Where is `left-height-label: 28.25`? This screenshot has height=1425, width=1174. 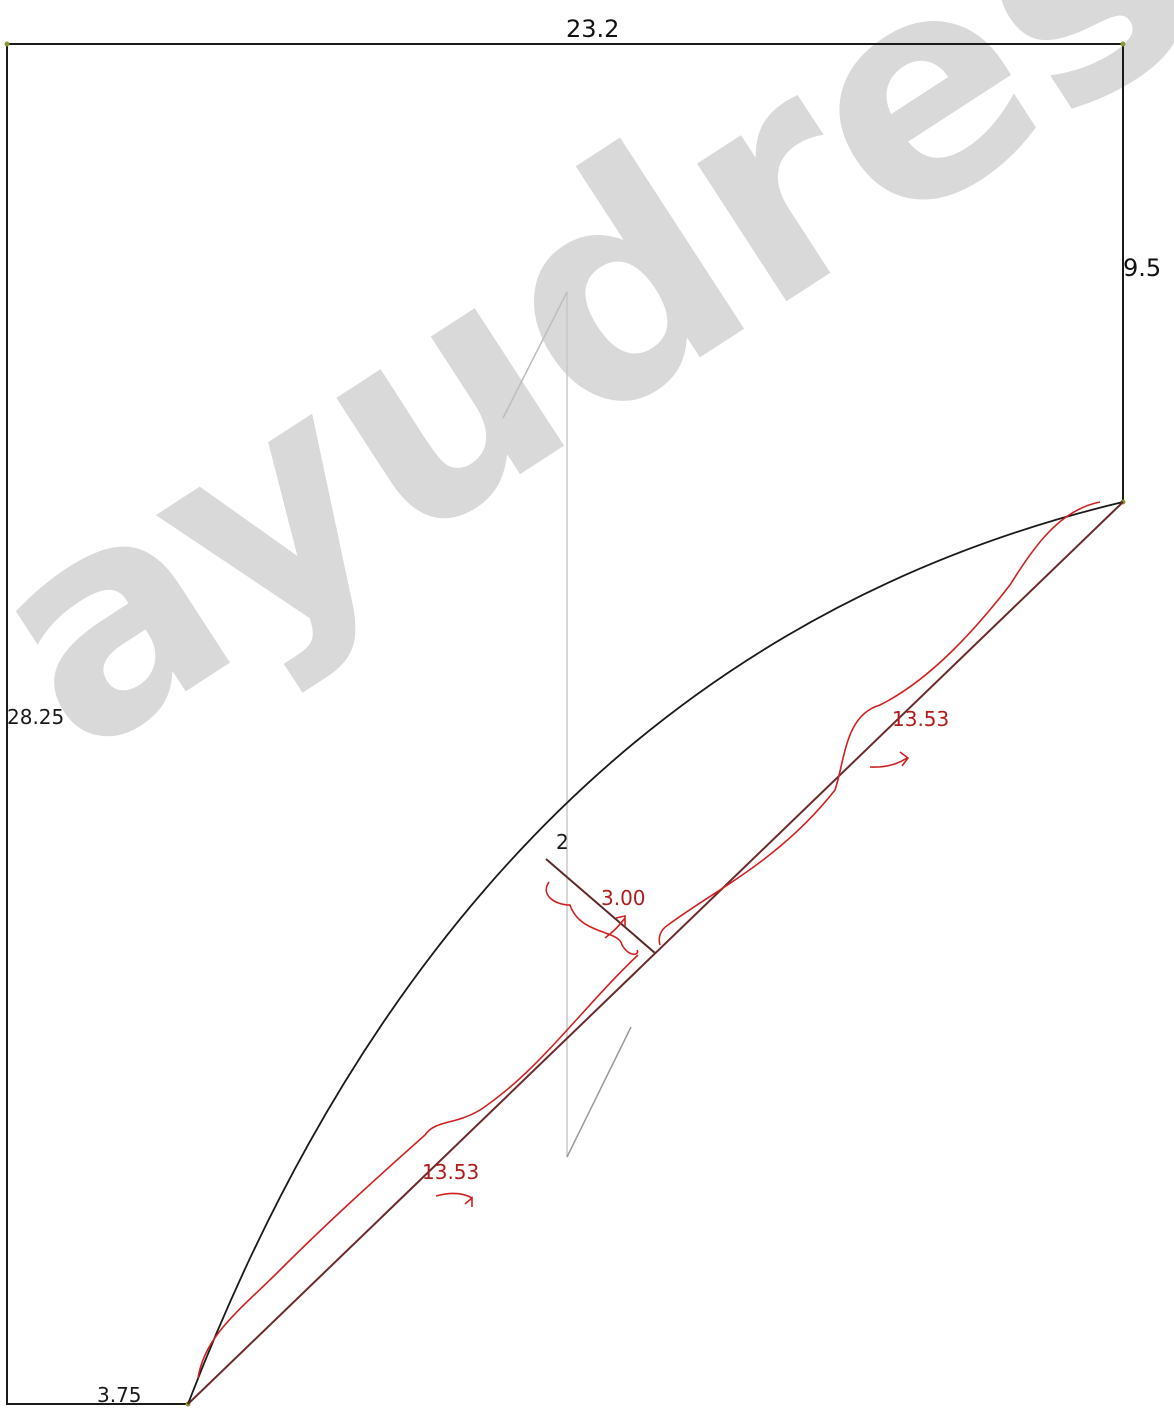 left-height-label: 28.25 is located at coordinates (35, 717).